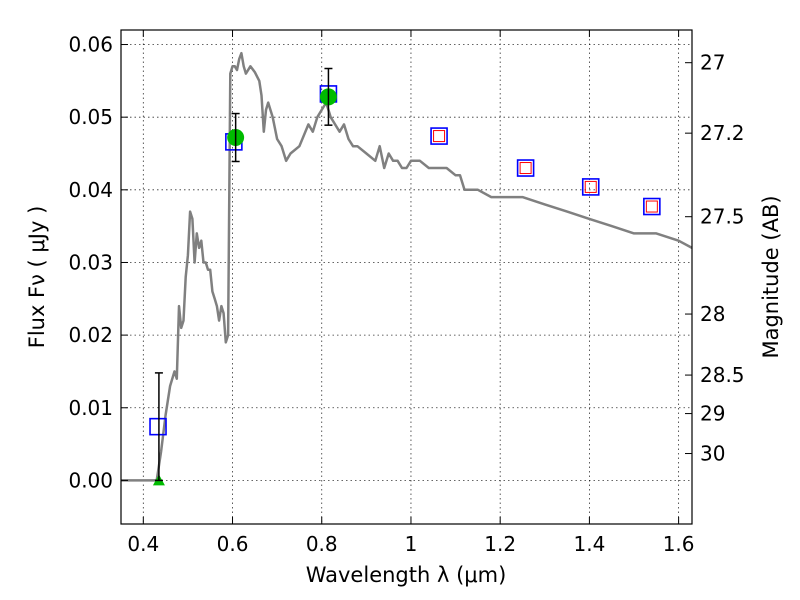  What do you see at coordinates (90, 408) in the screenshot?
I see `y-tick-label: 0.01` at bounding box center [90, 408].